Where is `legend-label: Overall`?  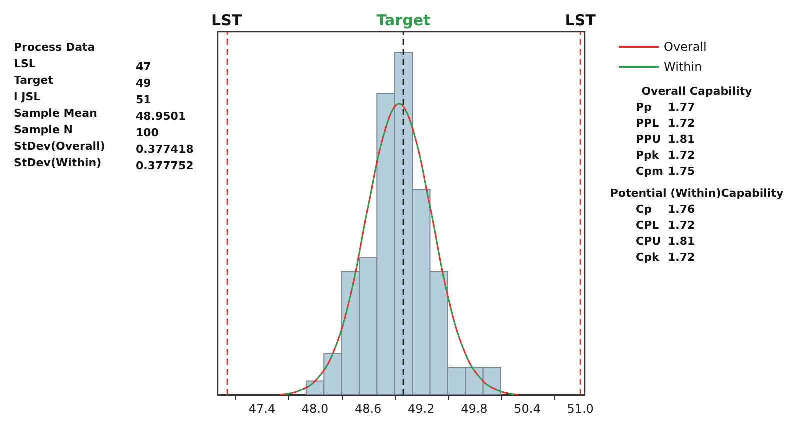
legend-label: Overall is located at coordinates (685, 47).